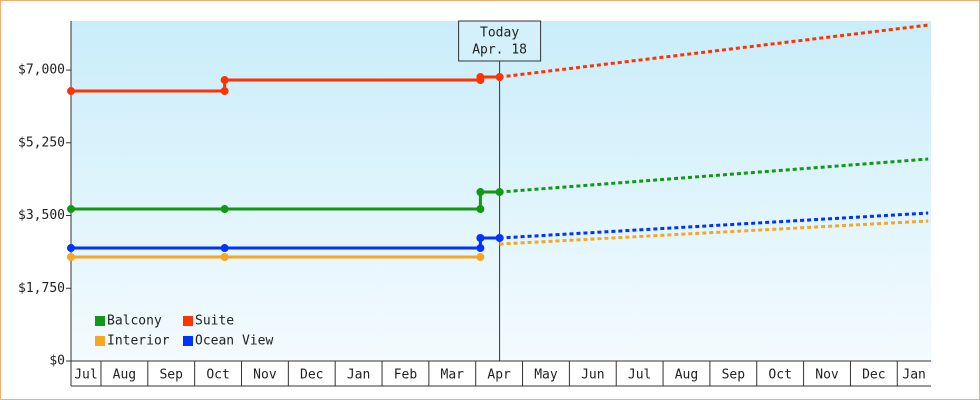  I want to click on legend-label: Interior, so click(138, 341).